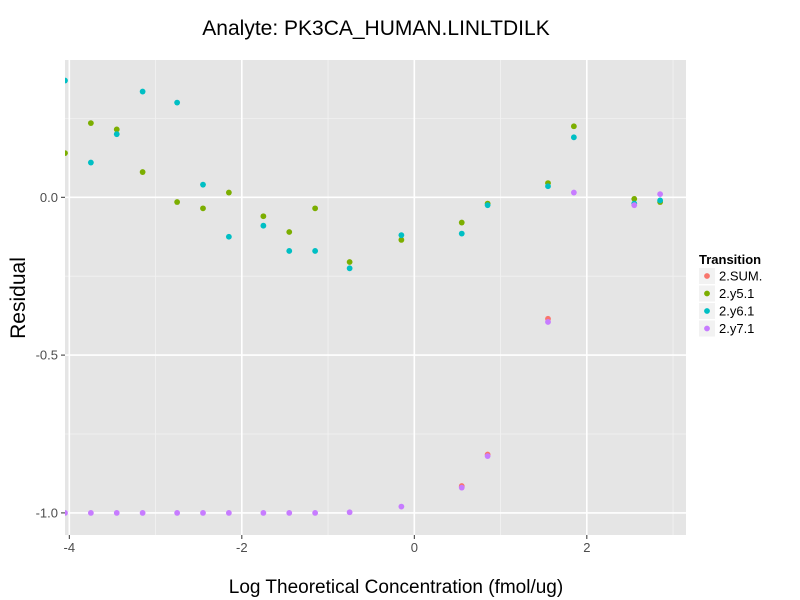  Describe the element at coordinates (396, 587) in the screenshot. I see `x-axis-title: Log Theoretical Concentration (fmol/ug)` at that location.